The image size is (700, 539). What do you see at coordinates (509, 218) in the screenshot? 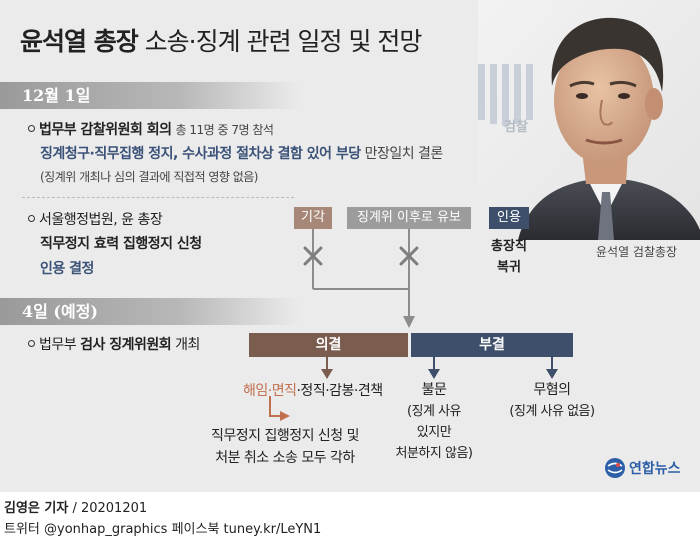
I see `tag-accept: 인용` at bounding box center [509, 218].